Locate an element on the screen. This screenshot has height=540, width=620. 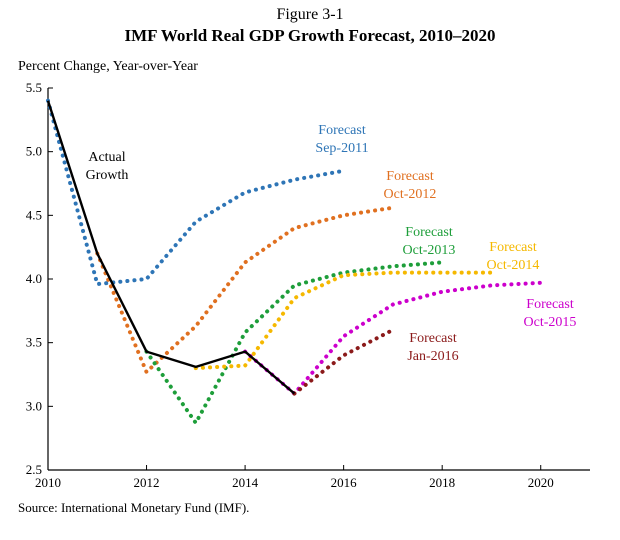
series-label-forecast-jan-2016: Forecast is located at coordinates (433, 338).